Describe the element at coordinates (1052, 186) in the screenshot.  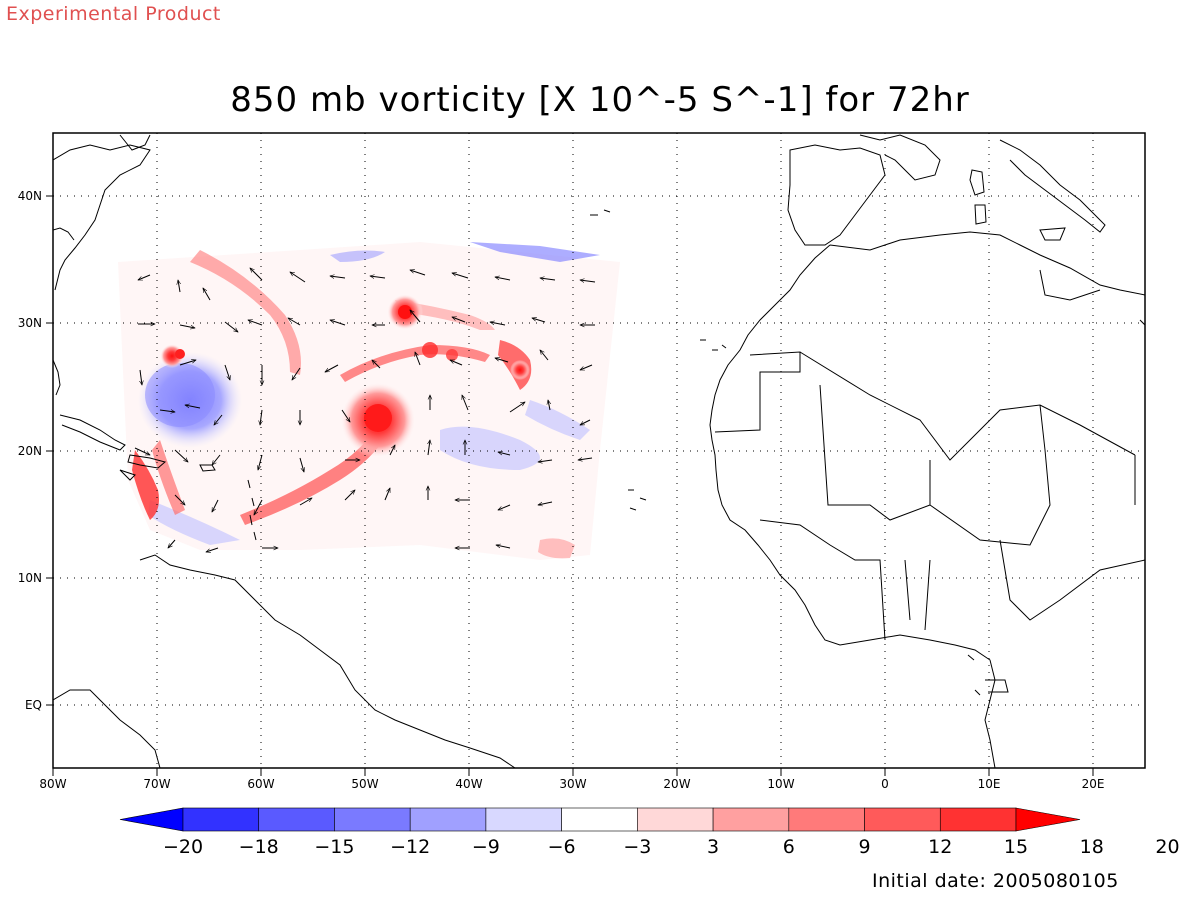
I see `coast-italy` at that location.